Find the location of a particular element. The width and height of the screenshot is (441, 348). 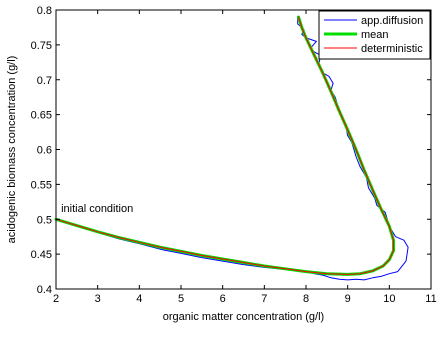

x-axis-label: organic matter concentration (g/l) is located at coordinates (243, 317).